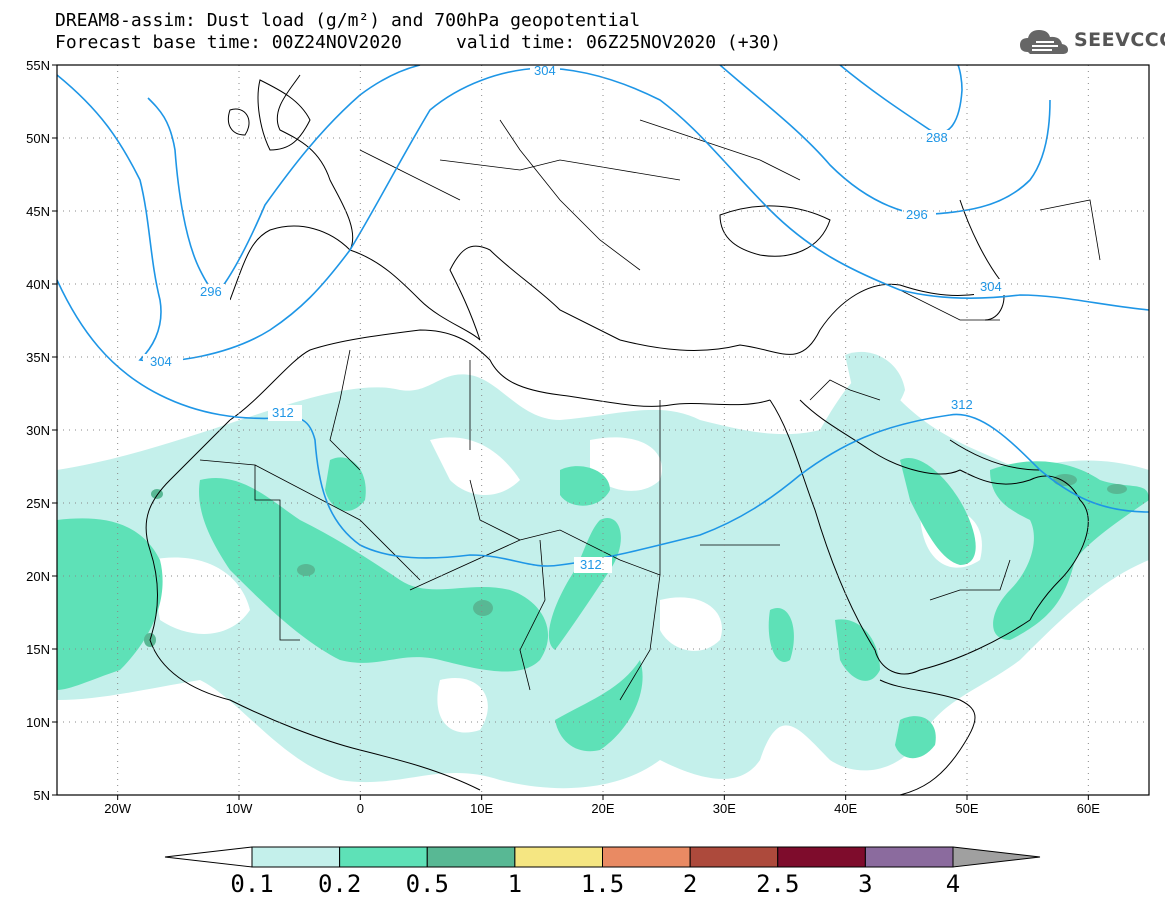 The width and height of the screenshot is (1165, 907). I want to click on lon-label: 20E, so click(602, 808).